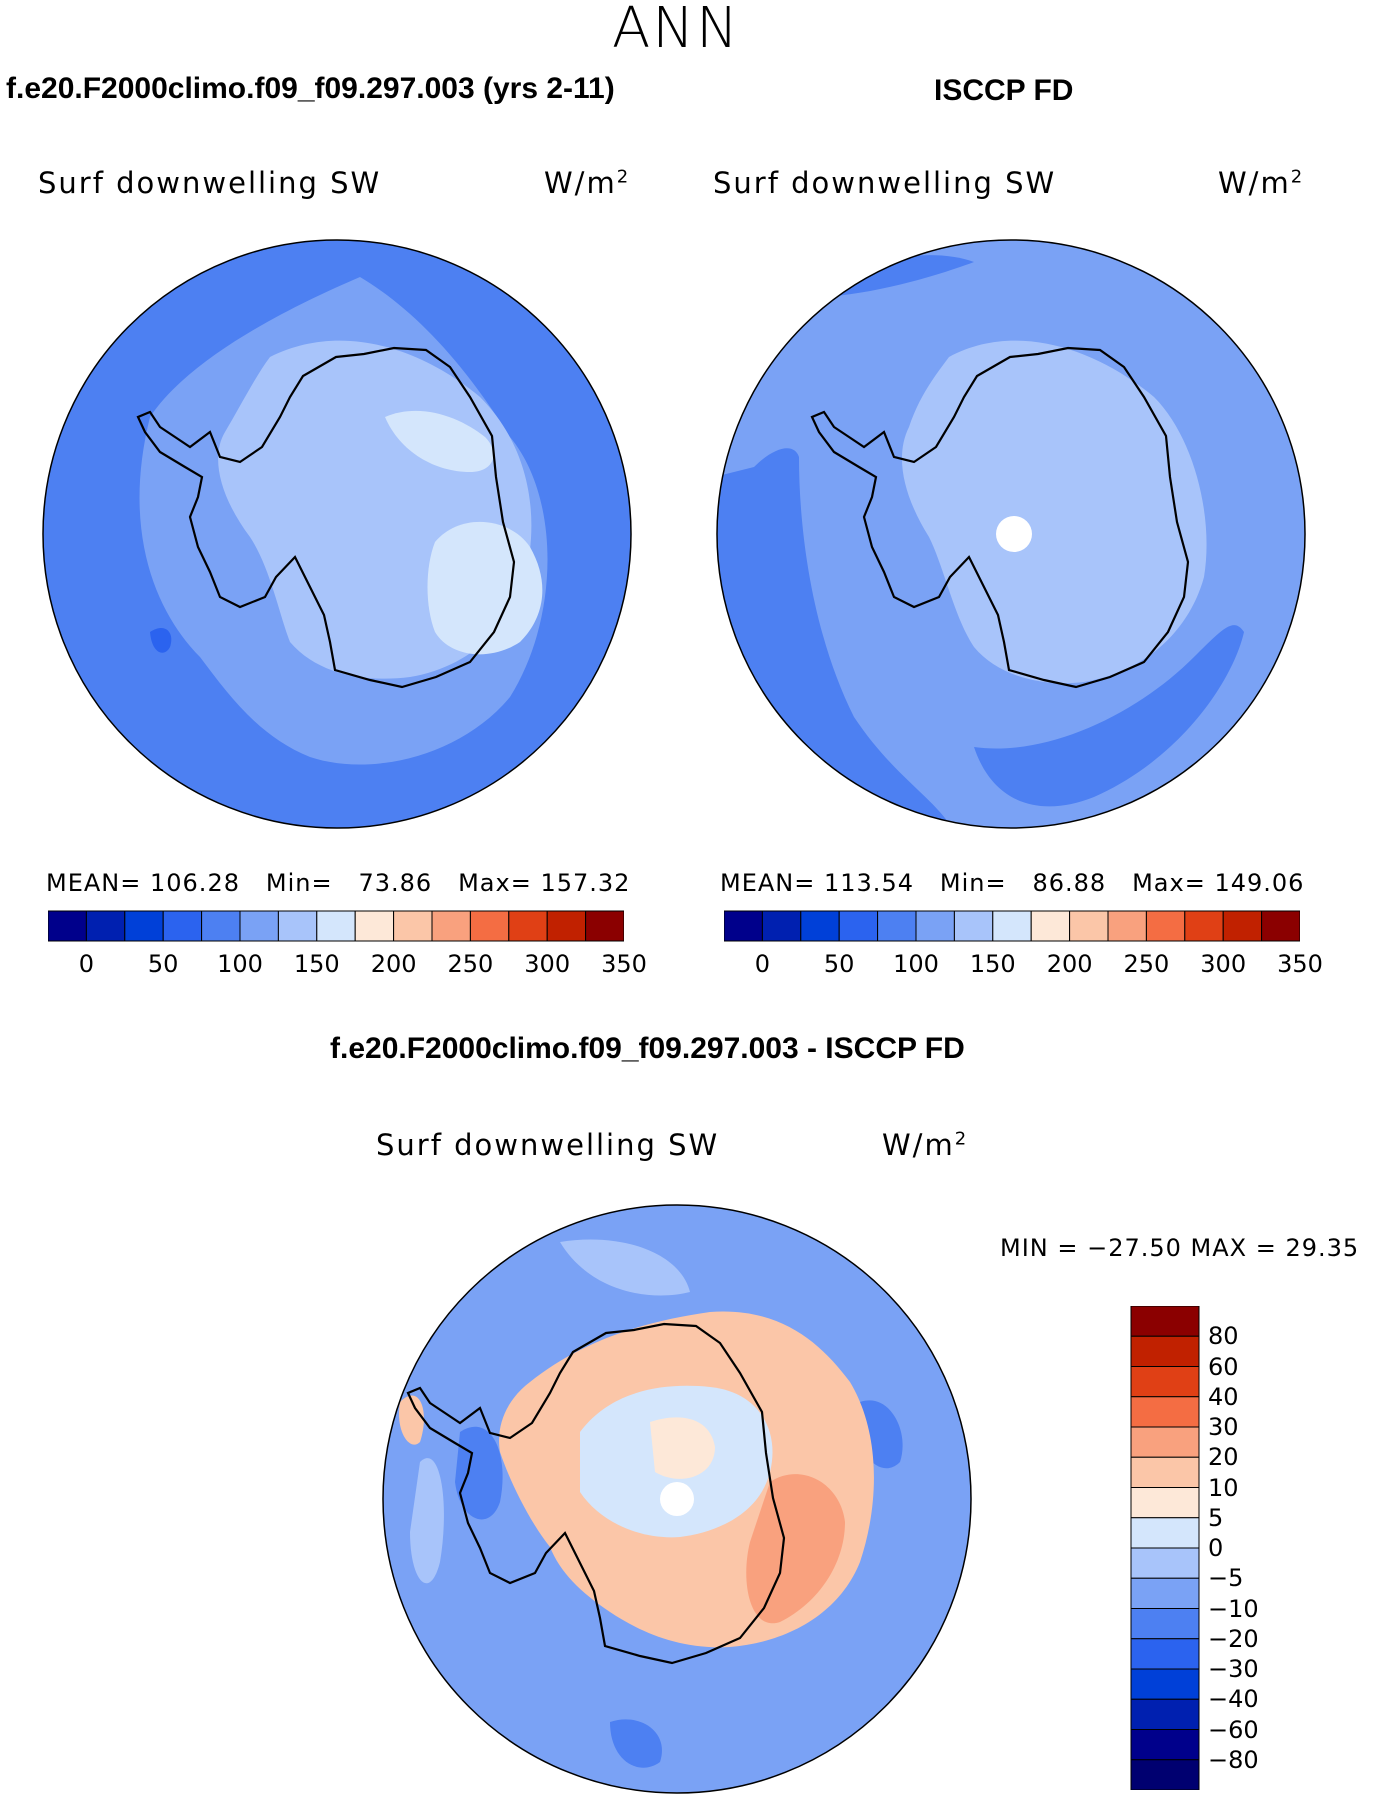 Image resolution: width=1392 pixels, height=1800 pixels. Describe the element at coordinates (1054, 512) in the screenshot. I see `obs-continent-field` at that location.